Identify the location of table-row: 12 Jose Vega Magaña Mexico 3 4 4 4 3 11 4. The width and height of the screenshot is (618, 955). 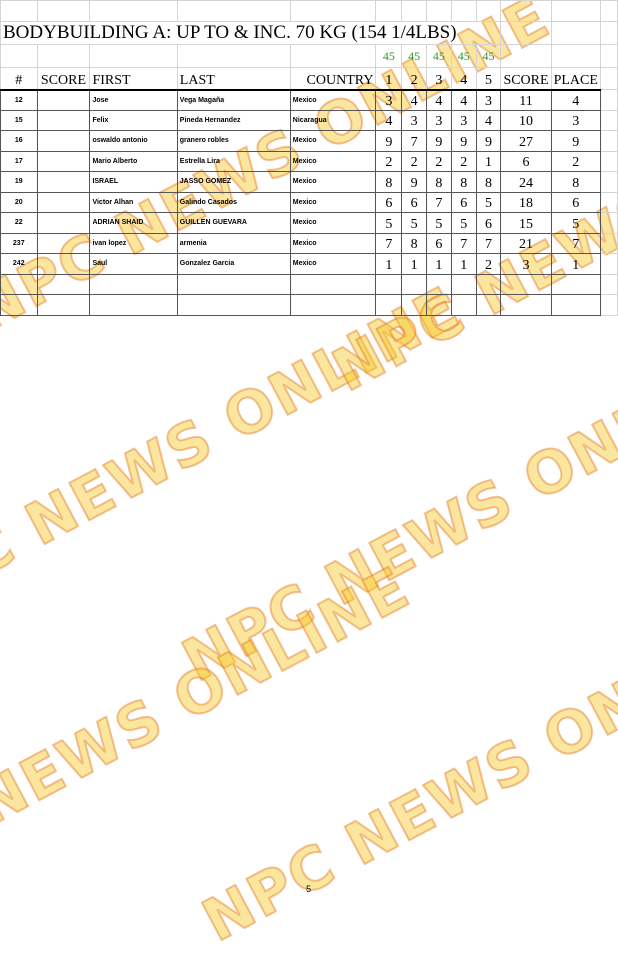
(309, 100).